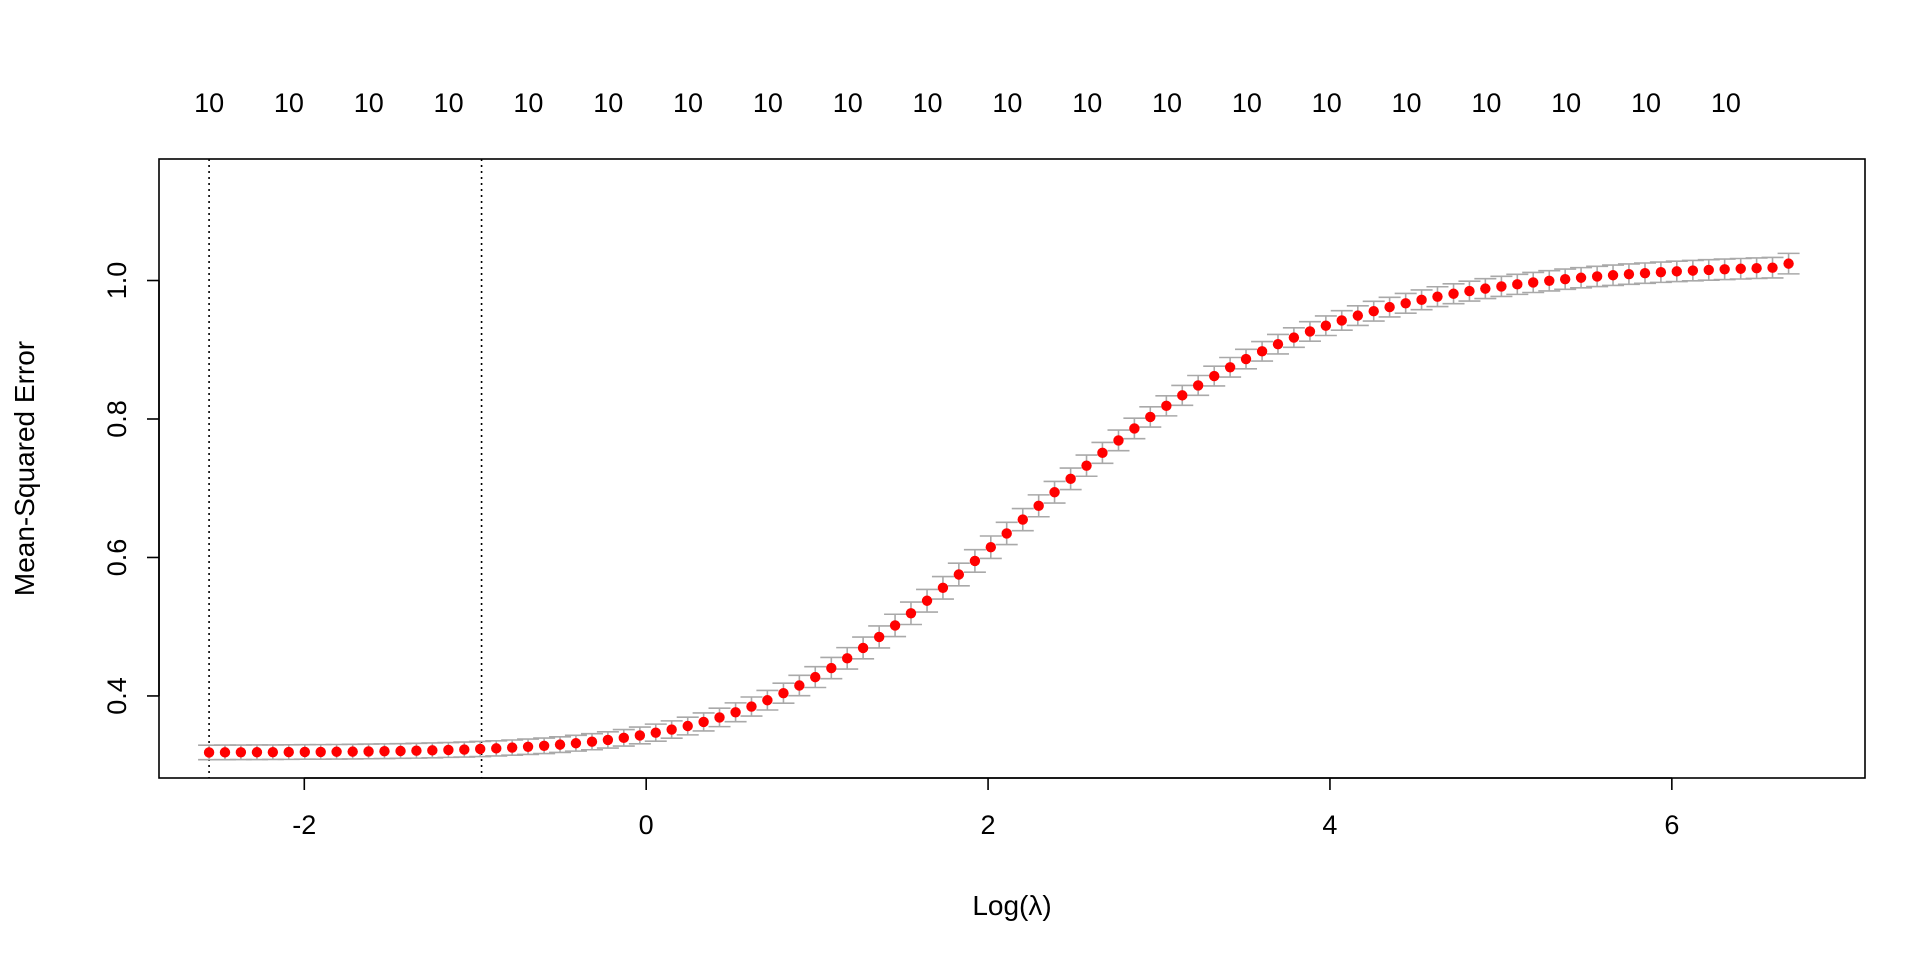  Describe the element at coordinates (117, 281) in the screenshot. I see `y-tick-label: 1.0` at that location.